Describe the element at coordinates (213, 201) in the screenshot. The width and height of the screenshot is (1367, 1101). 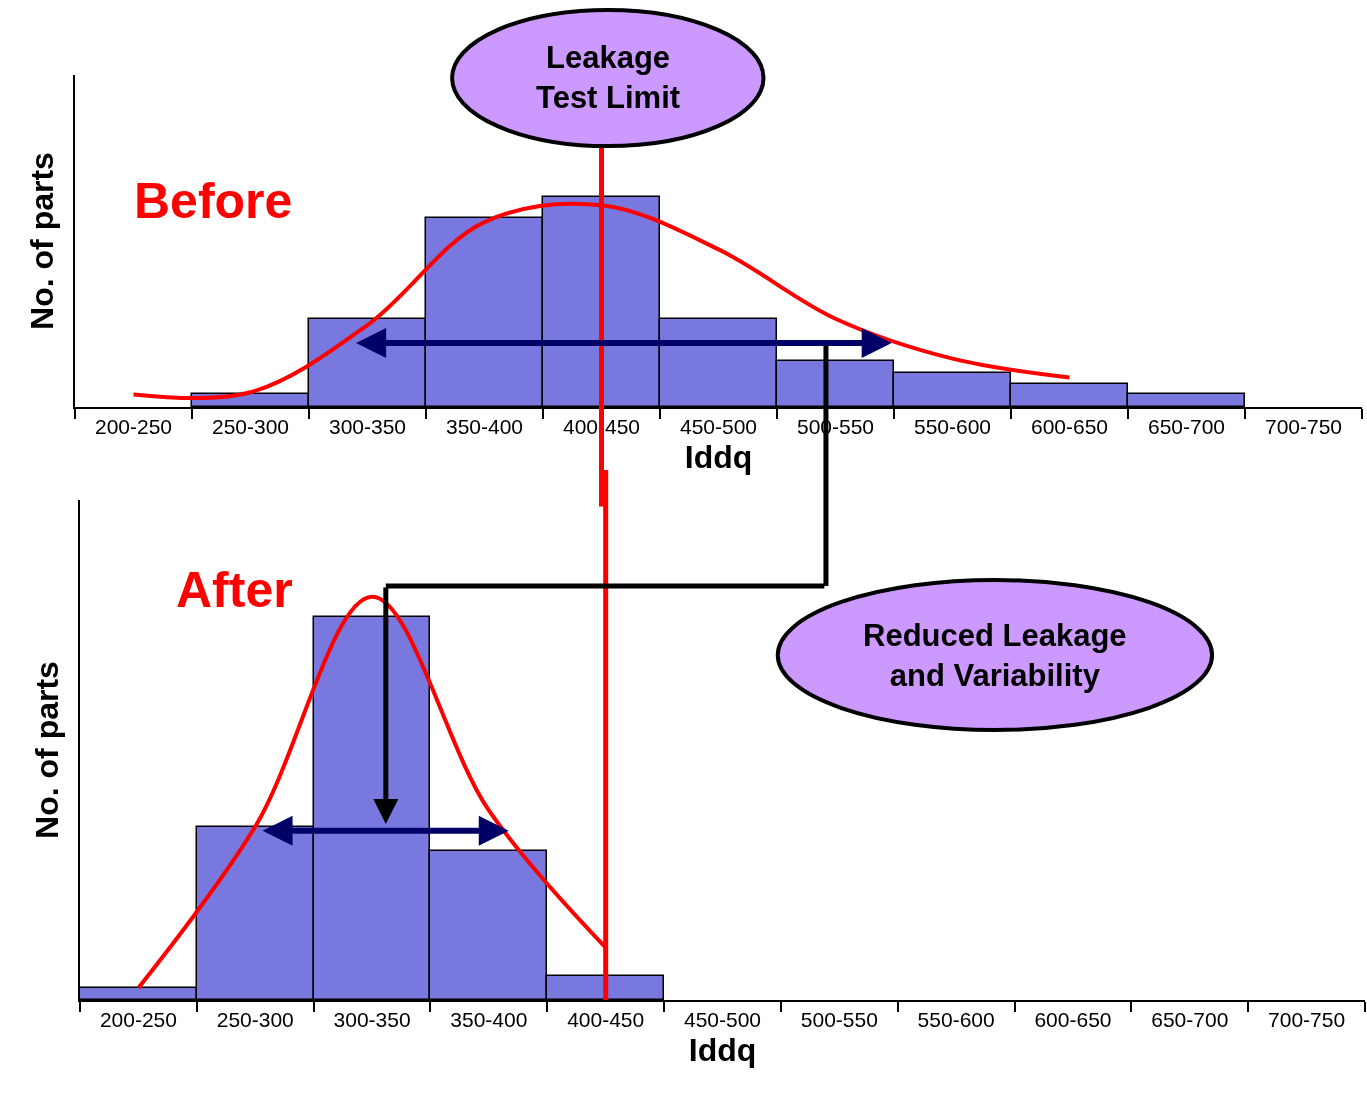
I see `annotation: Before` at that location.